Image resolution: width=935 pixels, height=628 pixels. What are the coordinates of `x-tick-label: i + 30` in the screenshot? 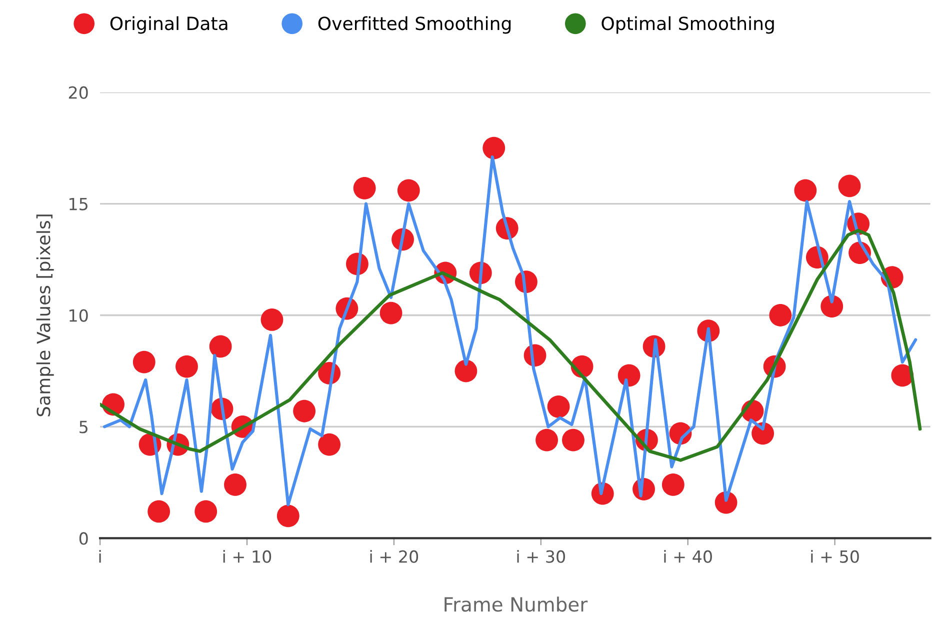 It's located at (541, 556).